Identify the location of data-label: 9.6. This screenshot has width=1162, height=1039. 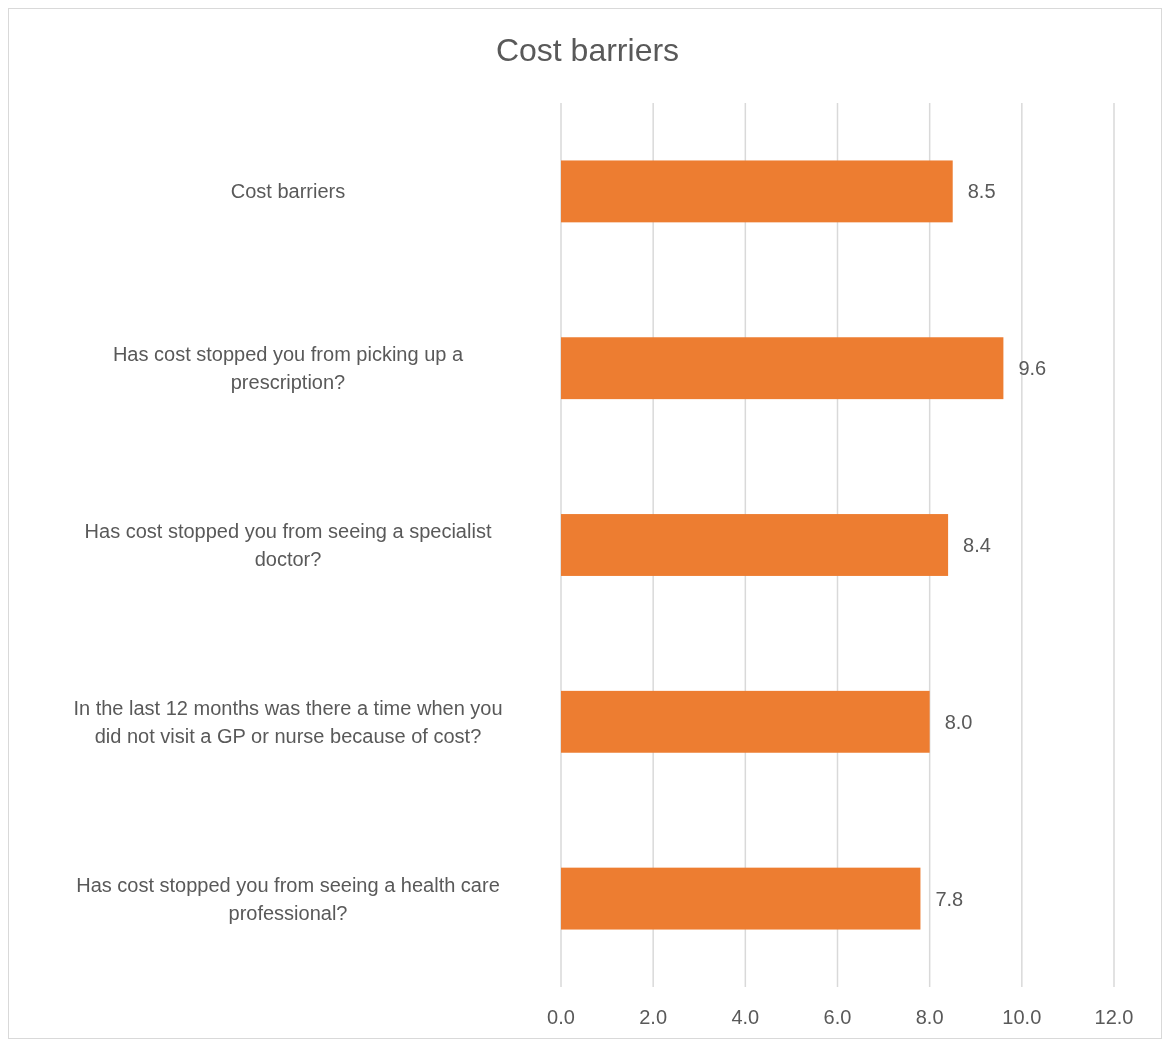
(1032, 368).